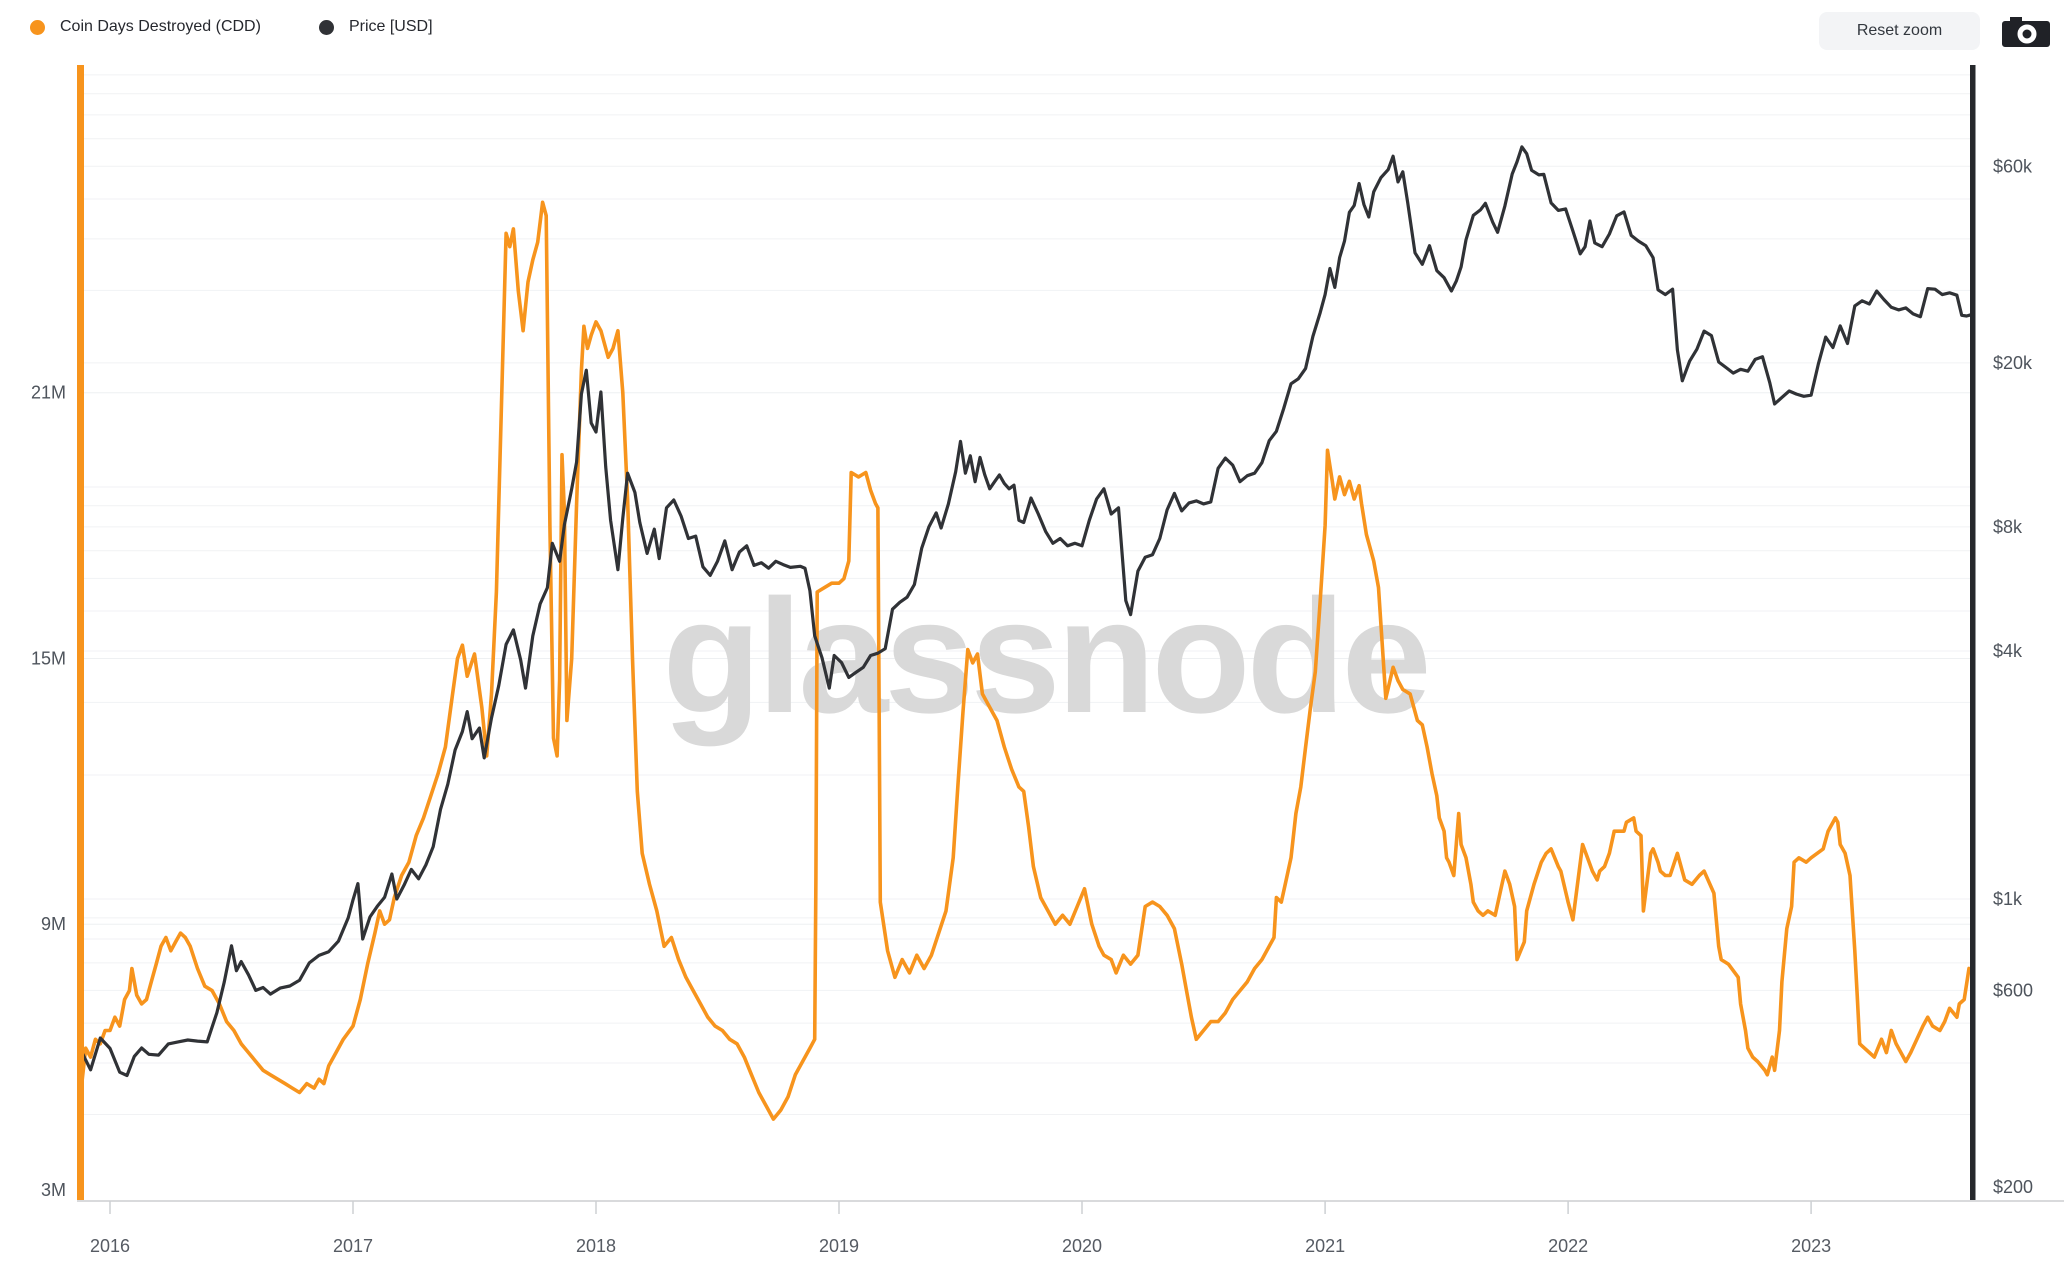 The width and height of the screenshot is (2064, 1281). What do you see at coordinates (2013, 166) in the screenshot?
I see `right-axis-label-60k: $60k` at bounding box center [2013, 166].